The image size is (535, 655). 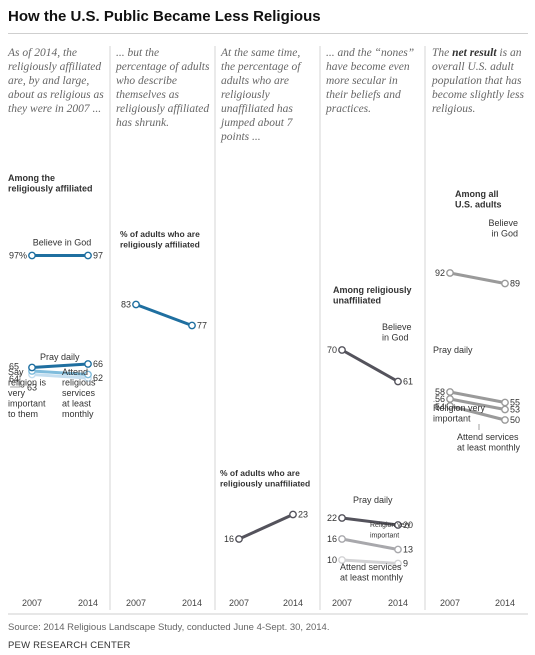 What do you see at coordinates (505, 409) in the screenshot?
I see `overall-religion-important-point-2014` at bounding box center [505, 409].